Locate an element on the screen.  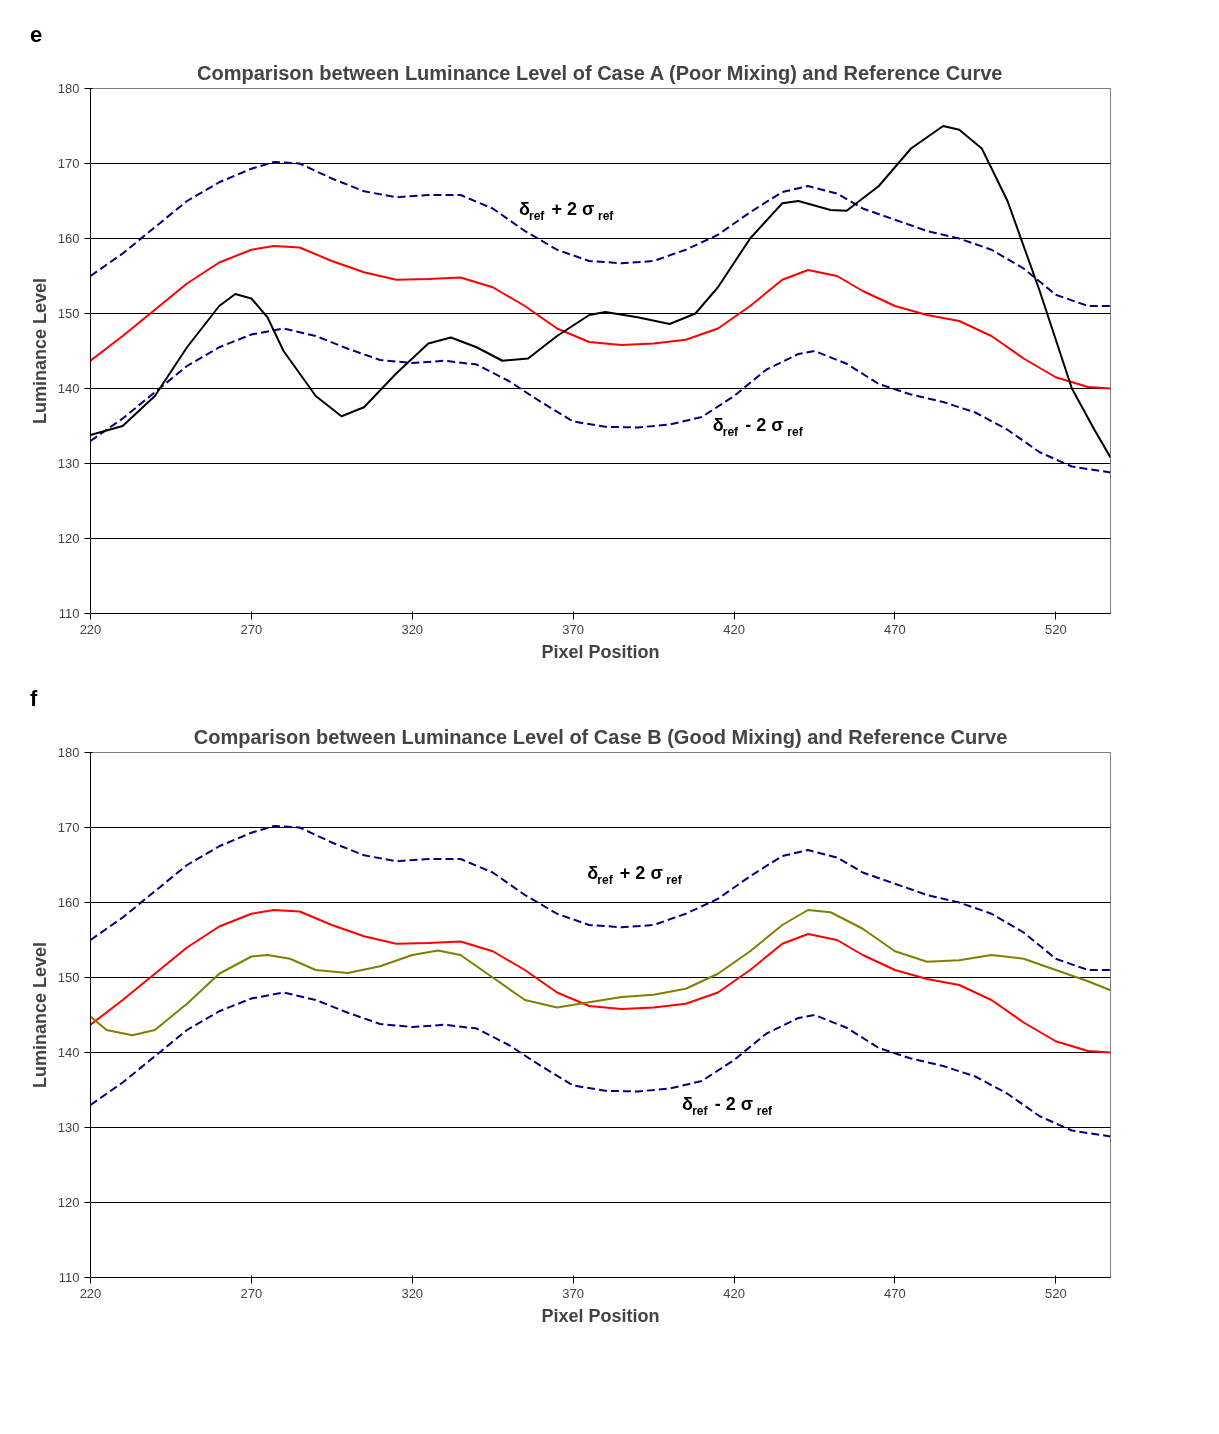
text: e is located at coordinates (36, 35).